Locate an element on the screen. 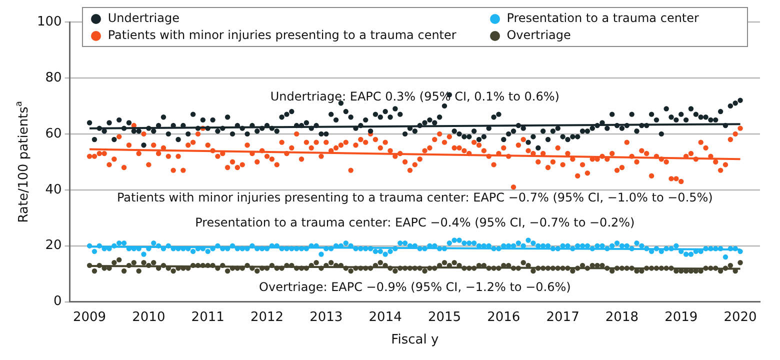 This screenshot has height=360, width=780. legend-label: Overtriage is located at coordinates (538, 35).